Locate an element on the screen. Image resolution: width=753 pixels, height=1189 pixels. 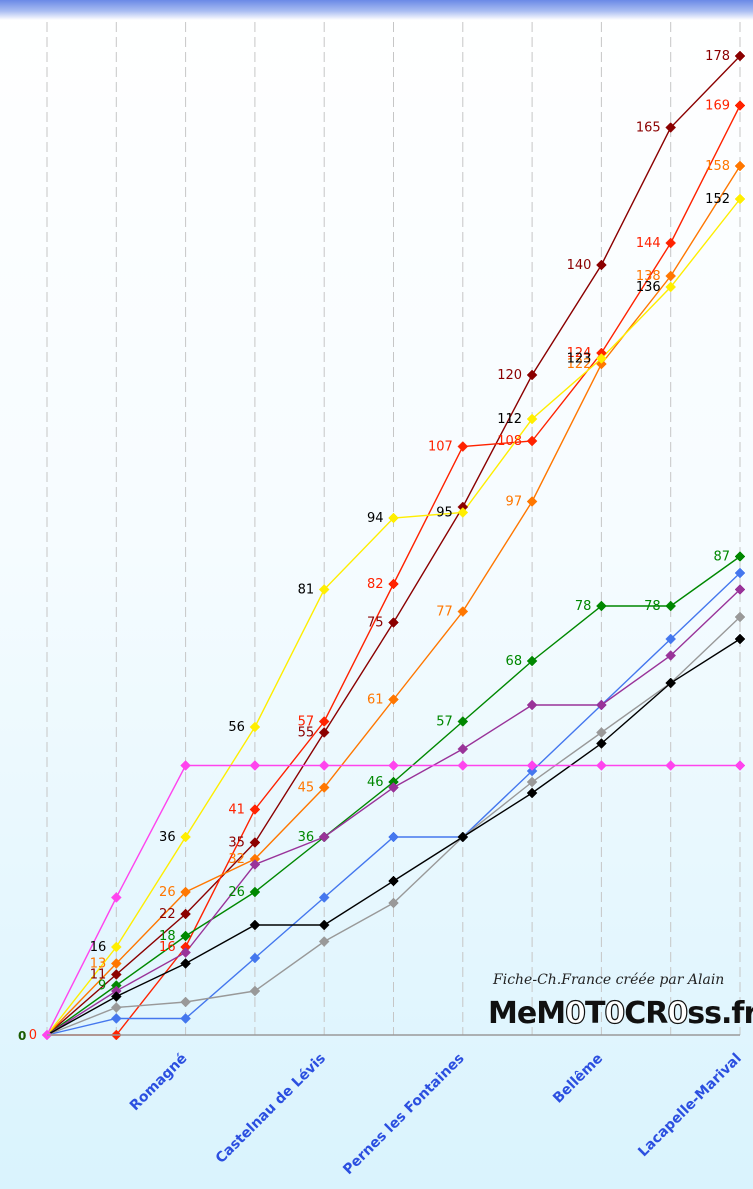
data-label: 77 is located at coordinates (444, 612).